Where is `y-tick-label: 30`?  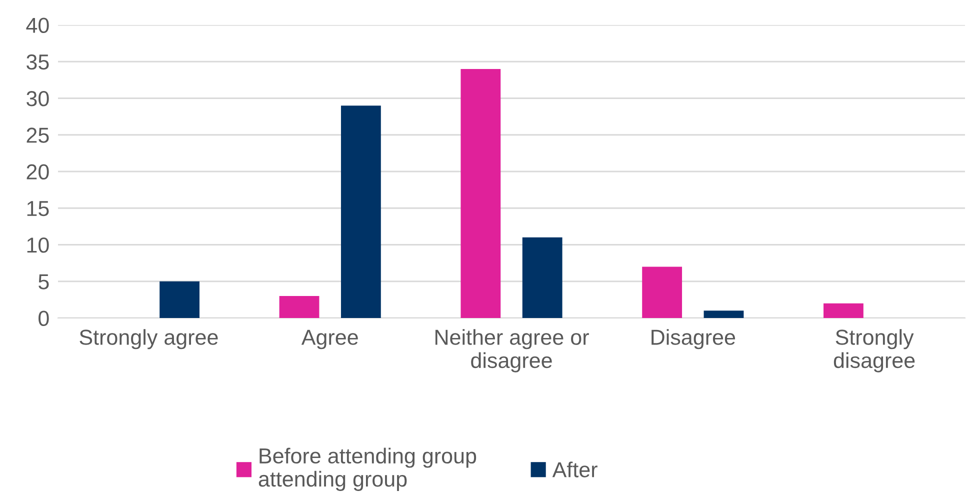 y-tick-label: 30 is located at coordinates (37, 98).